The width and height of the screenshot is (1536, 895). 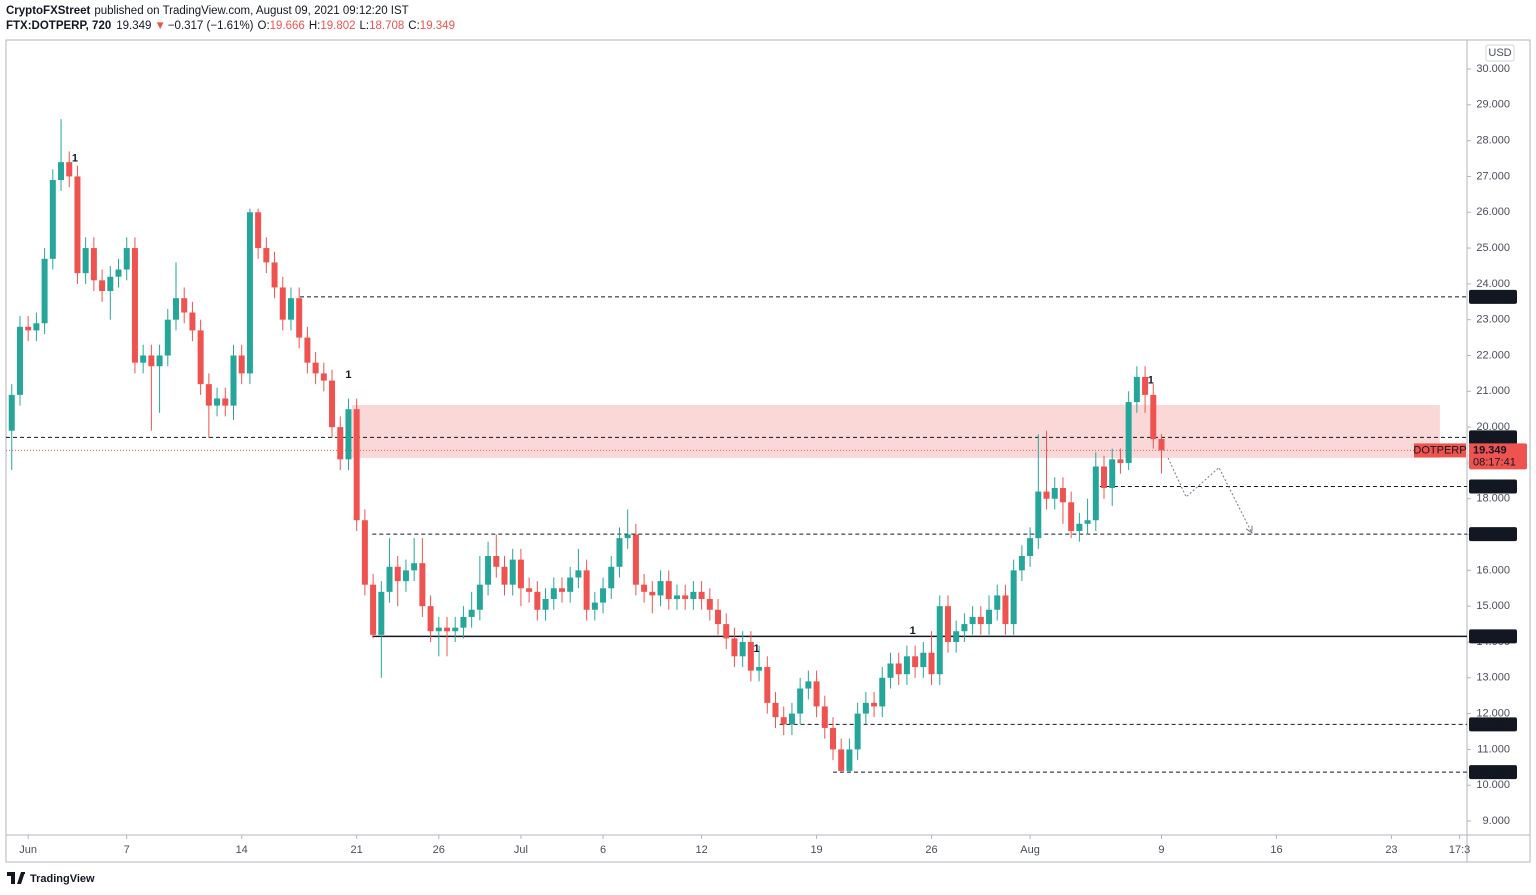 I want to click on y-tick-label: 13.000, so click(x=1493, y=678).